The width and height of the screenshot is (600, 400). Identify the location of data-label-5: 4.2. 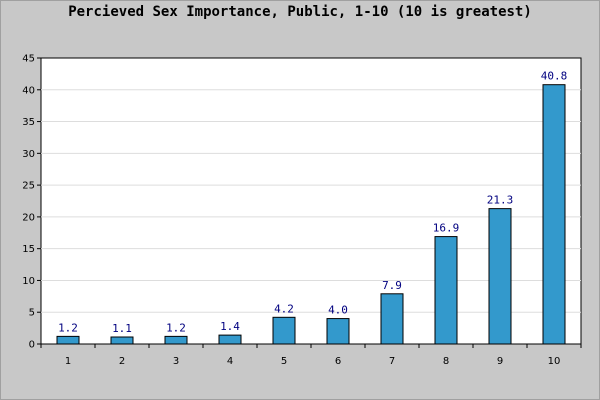
(284, 308).